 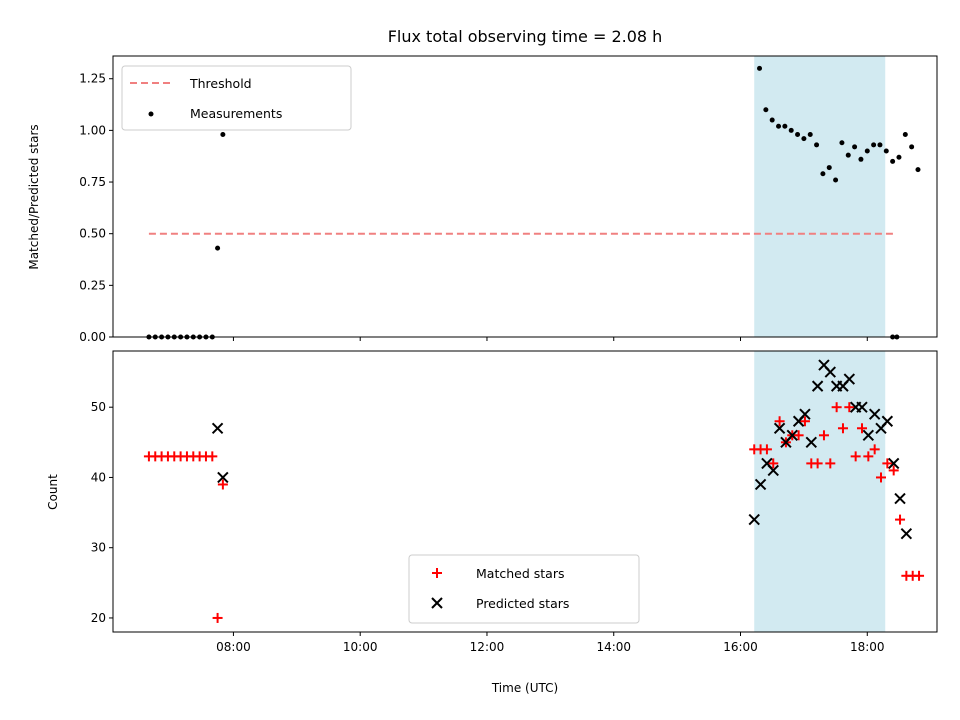 What do you see at coordinates (236, 113) in the screenshot?
I see `legend-measurements-label: Measurements` at bounding box center [236, 113].